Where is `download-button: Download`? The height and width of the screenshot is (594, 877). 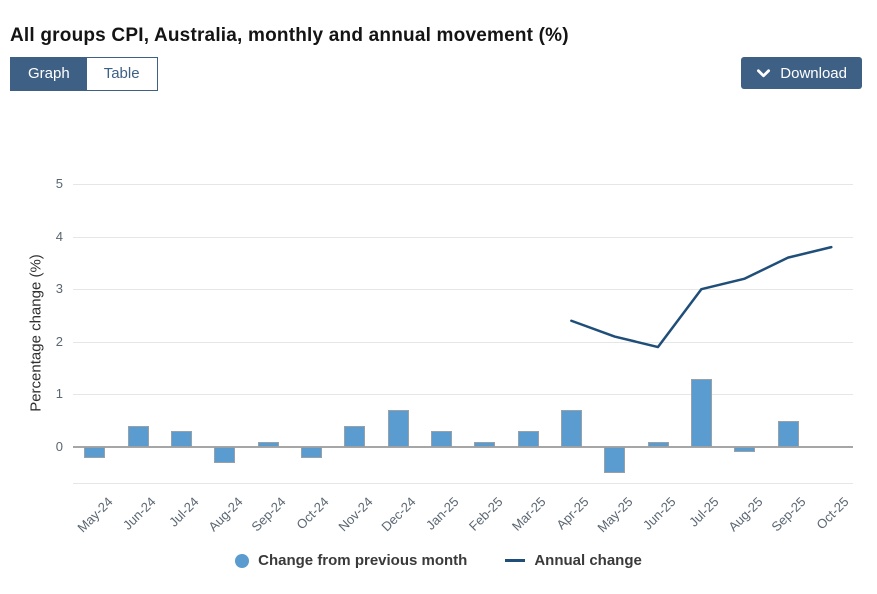 download-button: Download is located at coordinates (801, 73).